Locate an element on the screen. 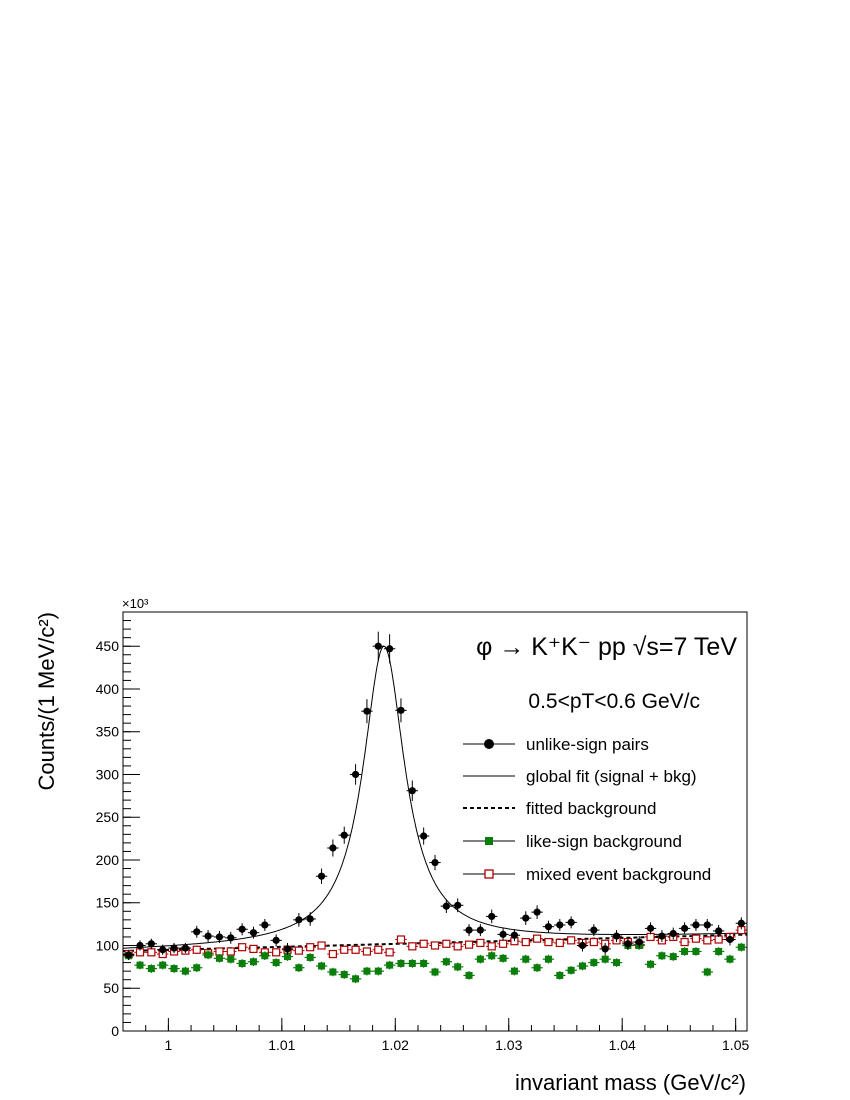 This screenshot has width=850, height=1100. legend-swatch-like-sign-marker is located at coordinates (489, 841).